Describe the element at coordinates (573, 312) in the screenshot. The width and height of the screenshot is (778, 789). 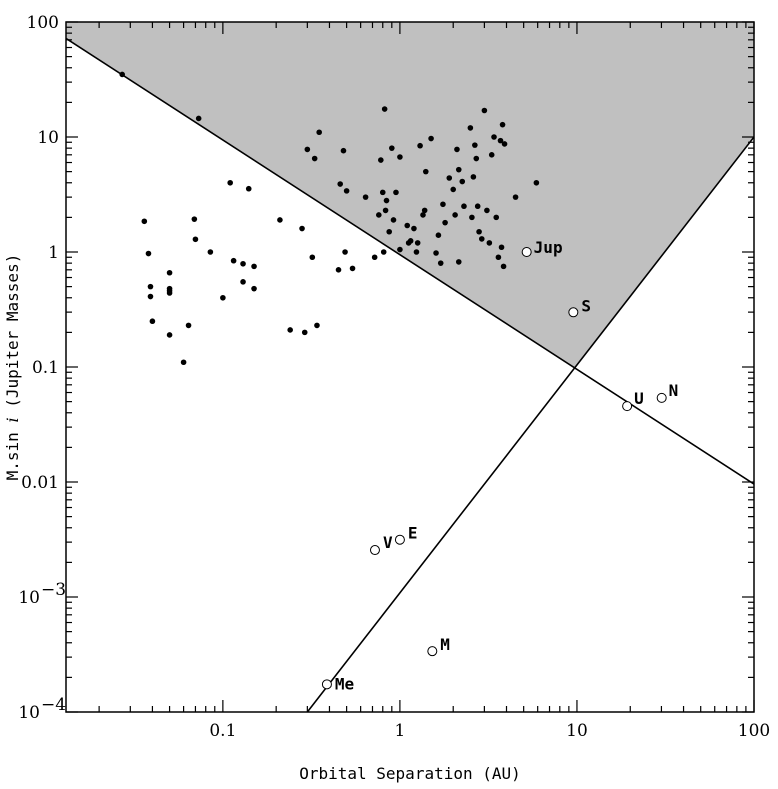
I see `planet-marker-saturn` at that location.